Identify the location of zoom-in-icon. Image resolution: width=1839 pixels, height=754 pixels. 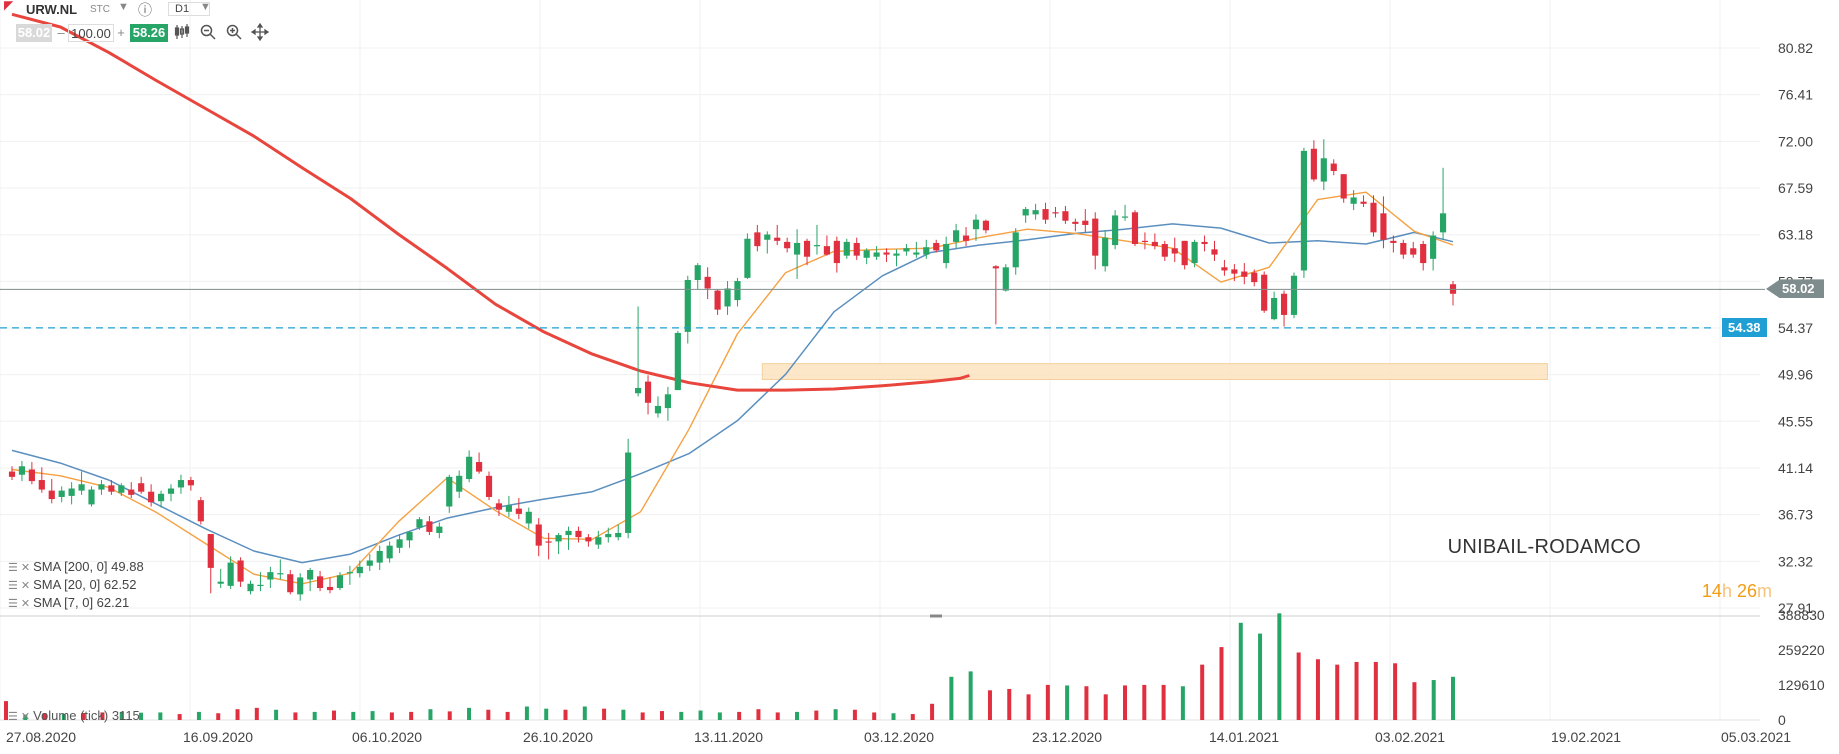
(234, 33).